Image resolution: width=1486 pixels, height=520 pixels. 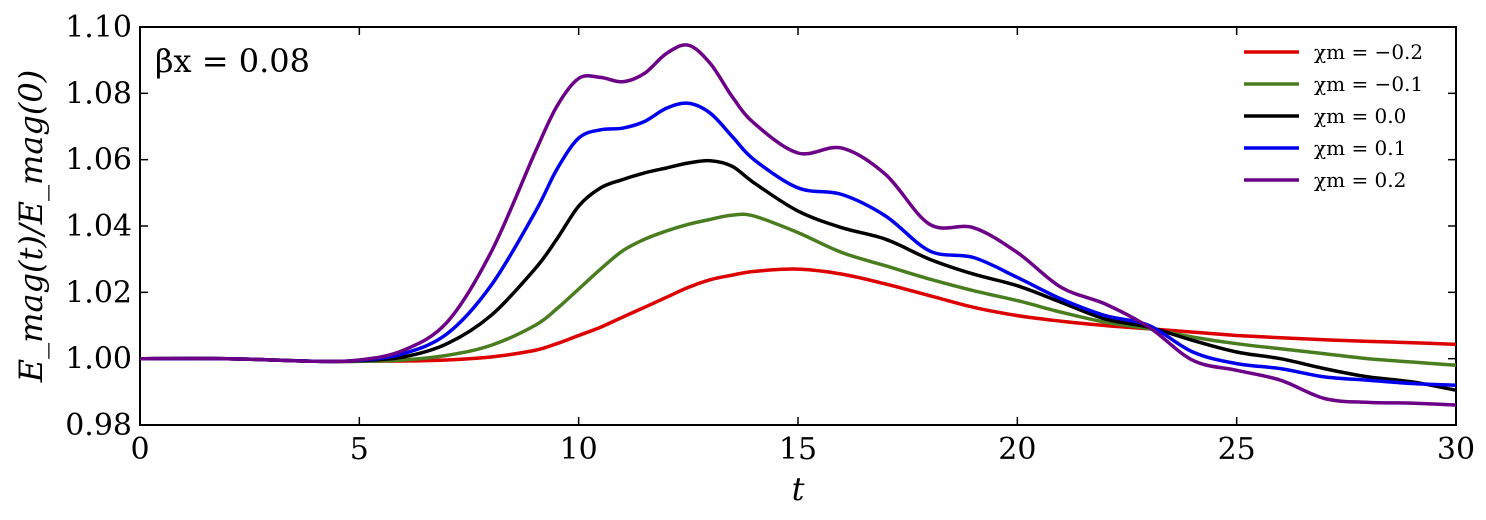 What do you see at coordinates (98, 27) in the screenshot?
I see `y-tick-label: 1.10` at bounding box center [98, 27].